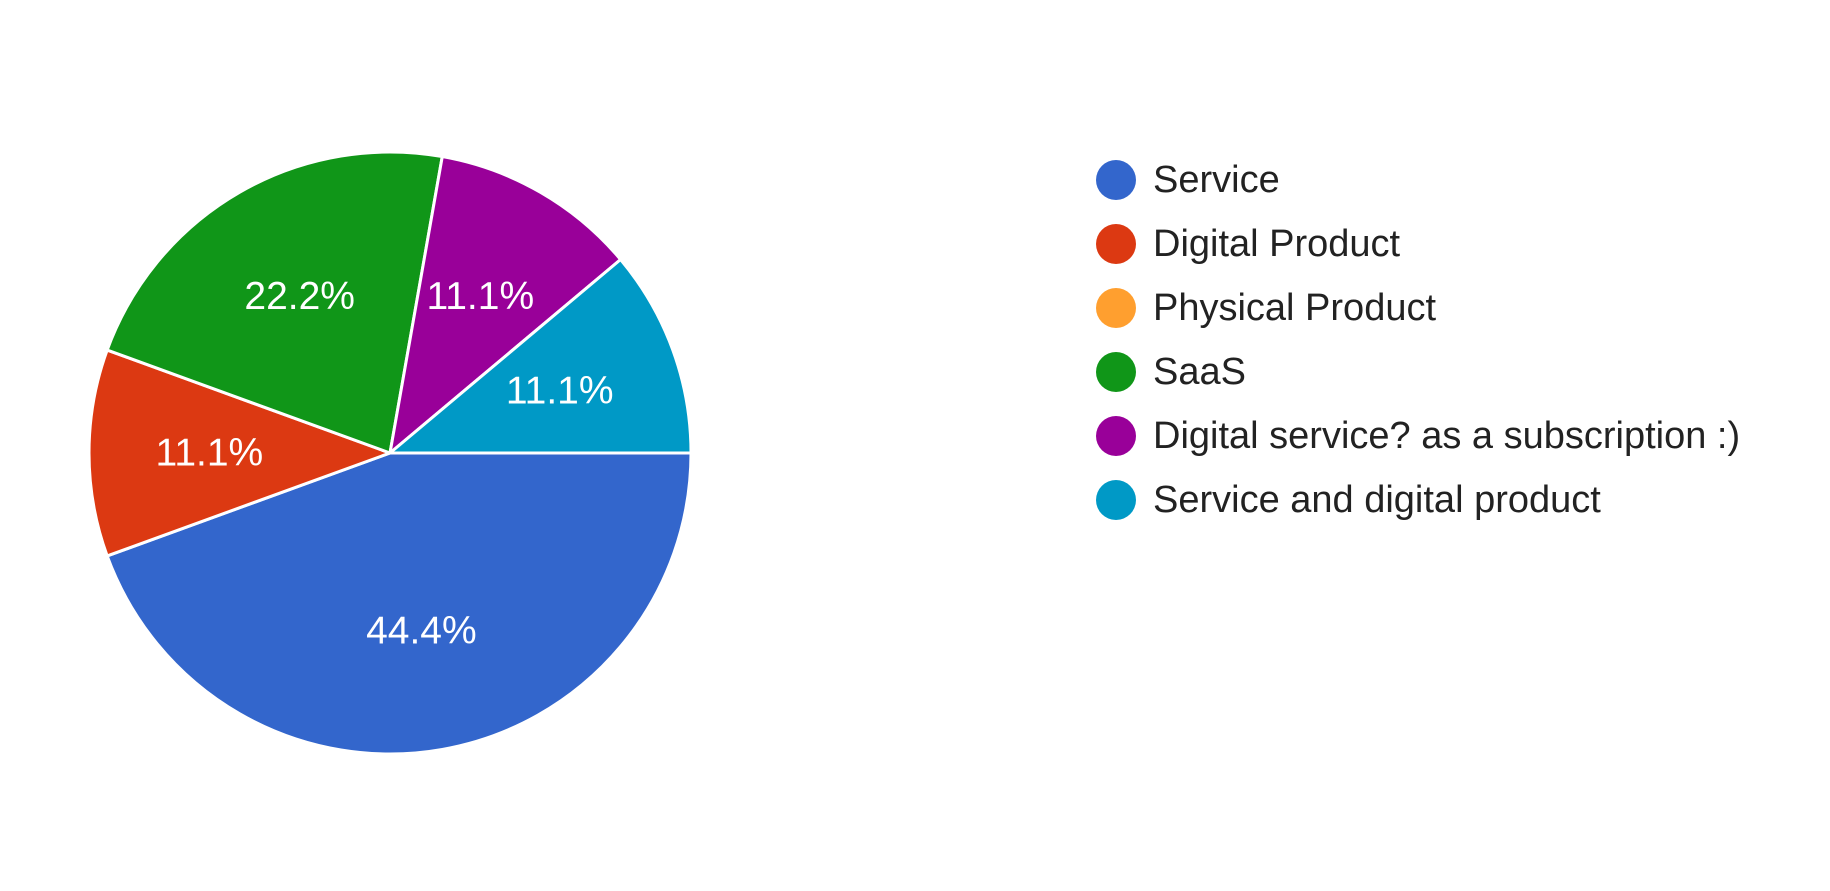  I want to click on legend-swatch-service-and-digital-product, so click(1116, 500).